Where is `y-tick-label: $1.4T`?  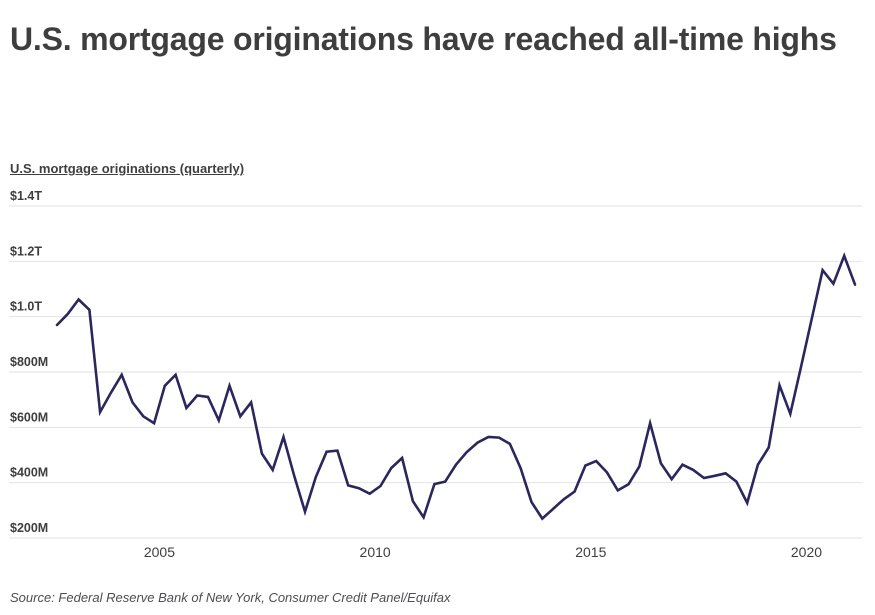
y-tick-label: $1.4T is located at coordinates (26, 196).